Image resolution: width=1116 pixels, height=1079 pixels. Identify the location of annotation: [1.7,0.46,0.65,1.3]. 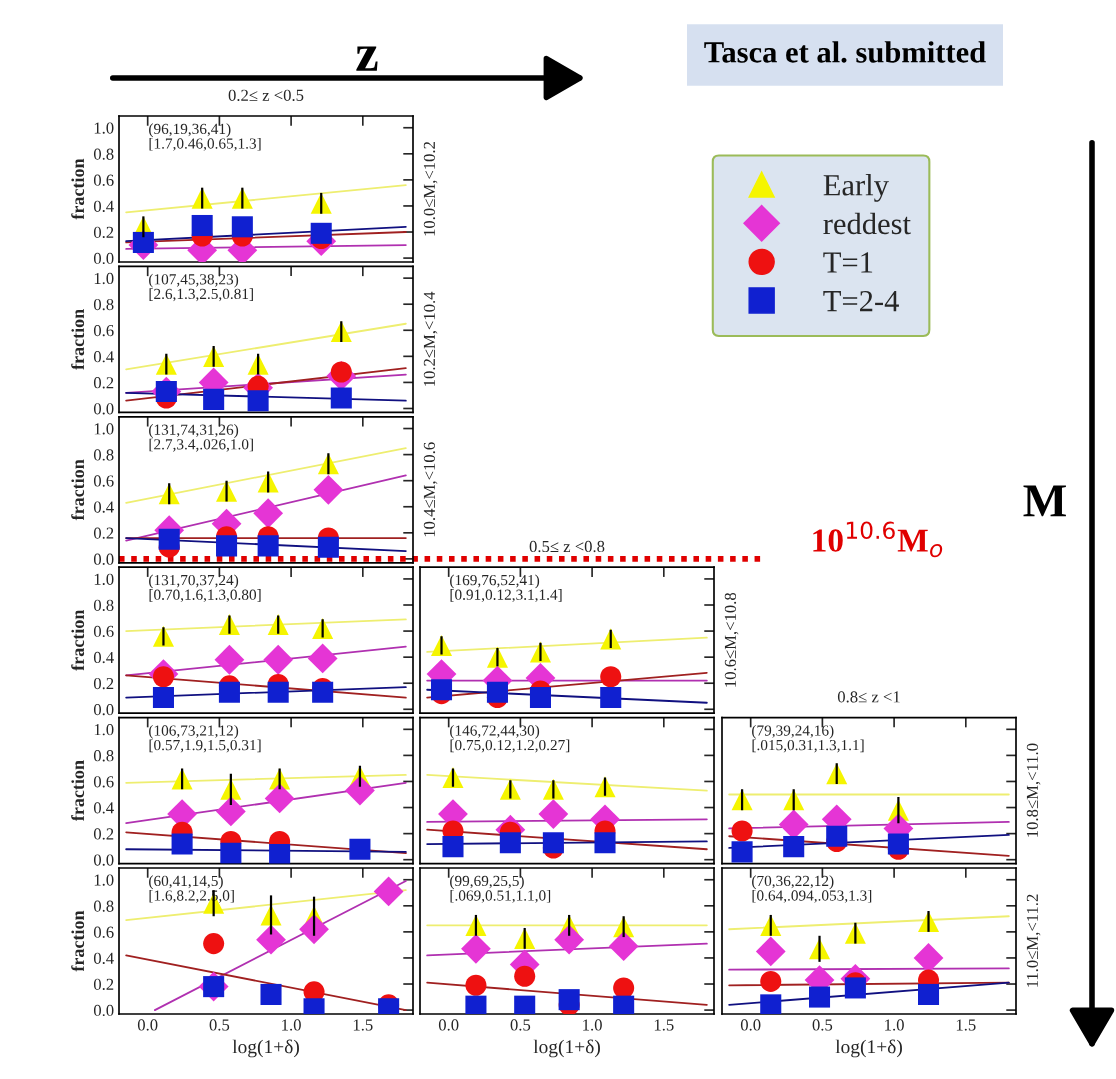
(205, 144).